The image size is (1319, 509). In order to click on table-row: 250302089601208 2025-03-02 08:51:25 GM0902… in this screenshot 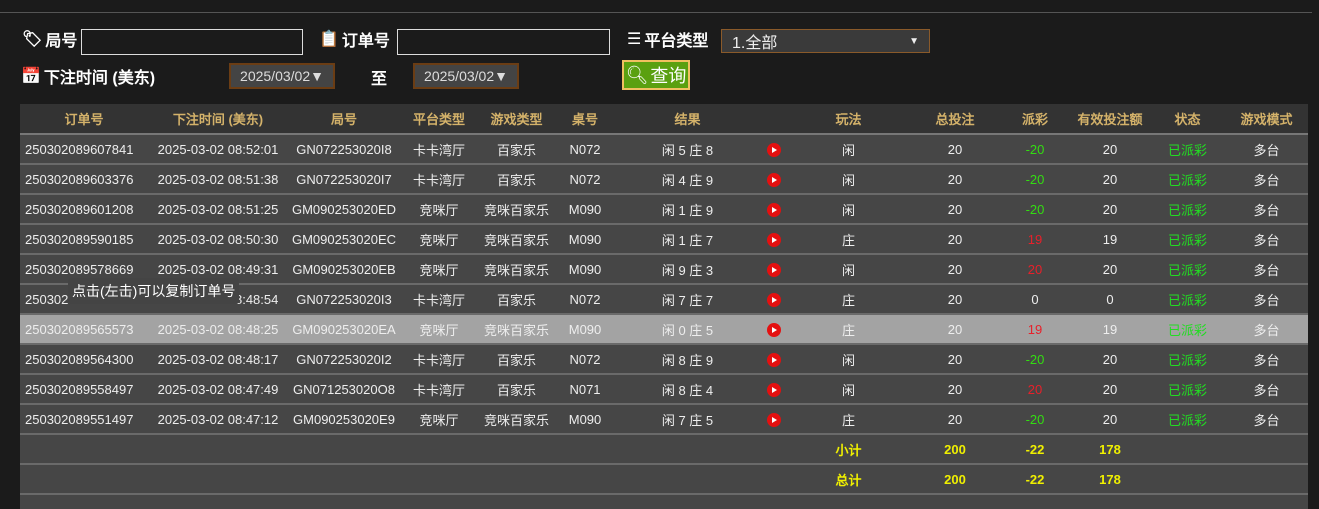, I will do `click(664, 209)`.